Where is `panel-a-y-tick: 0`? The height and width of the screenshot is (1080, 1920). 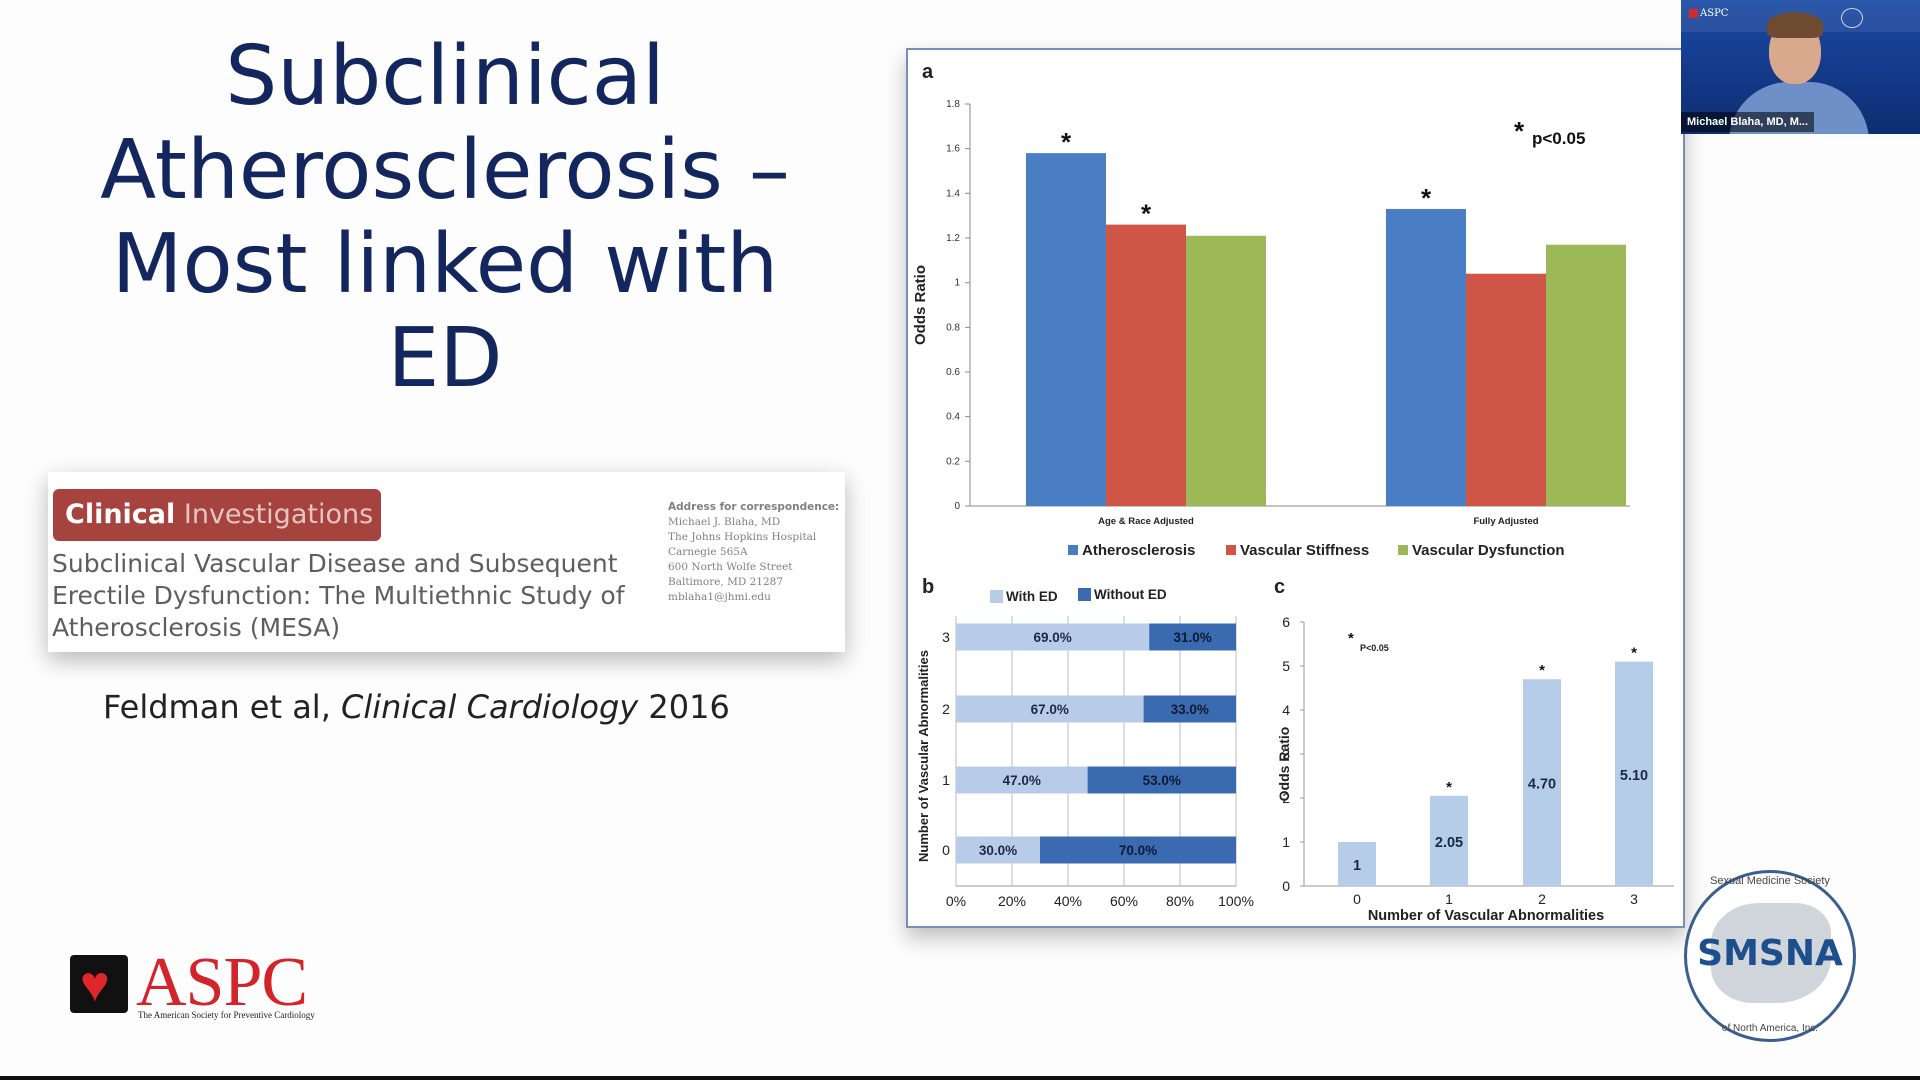 panel-a-y-tick: 0 is located at coordinates (957, 506).